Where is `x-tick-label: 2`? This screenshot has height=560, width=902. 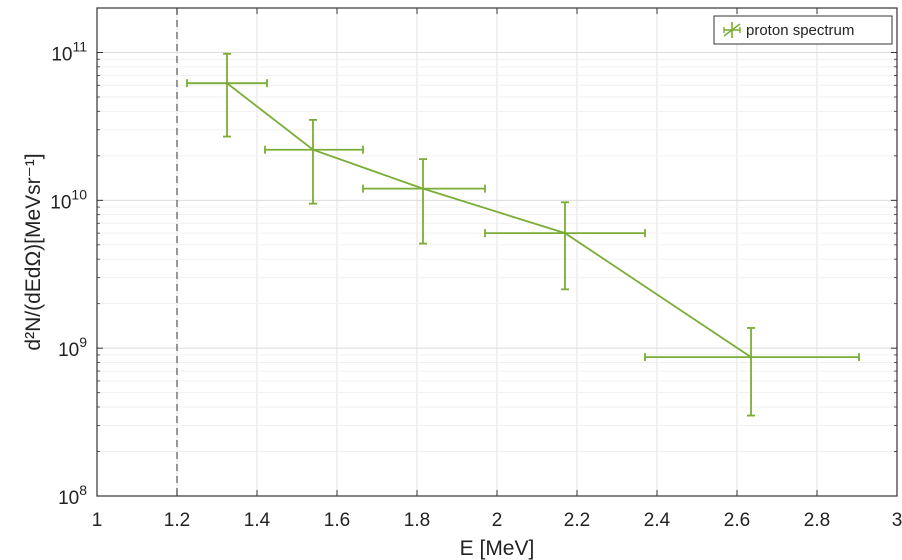 x-tick-label: 2 is located at coordinates (497, 520).